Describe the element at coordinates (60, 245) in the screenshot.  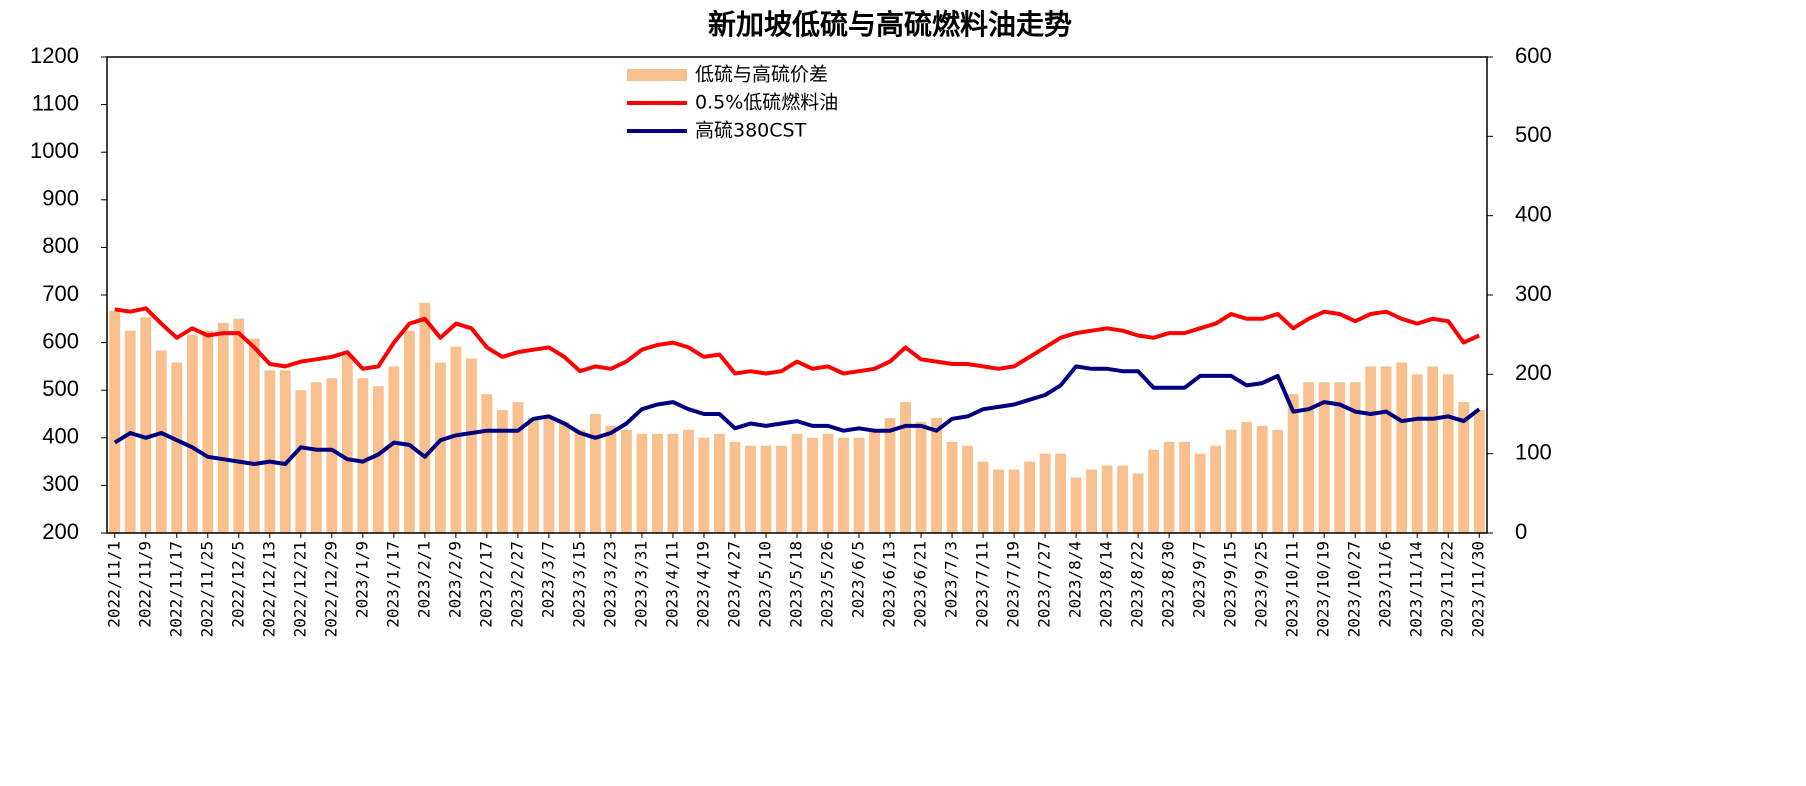
I see `y-tick-label: 800` at that location.